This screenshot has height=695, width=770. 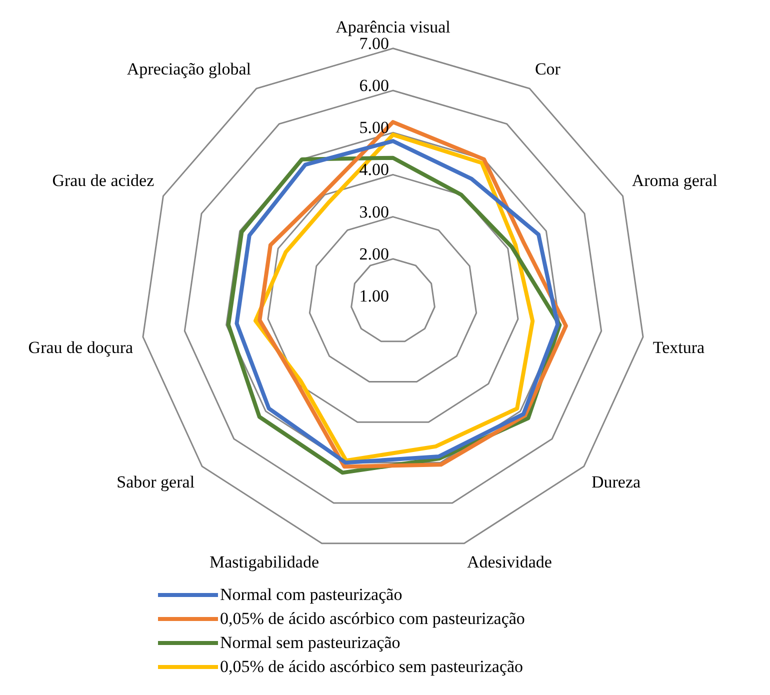 I want to click on y-tick-label: 3.00, so click(x=374, y=212).